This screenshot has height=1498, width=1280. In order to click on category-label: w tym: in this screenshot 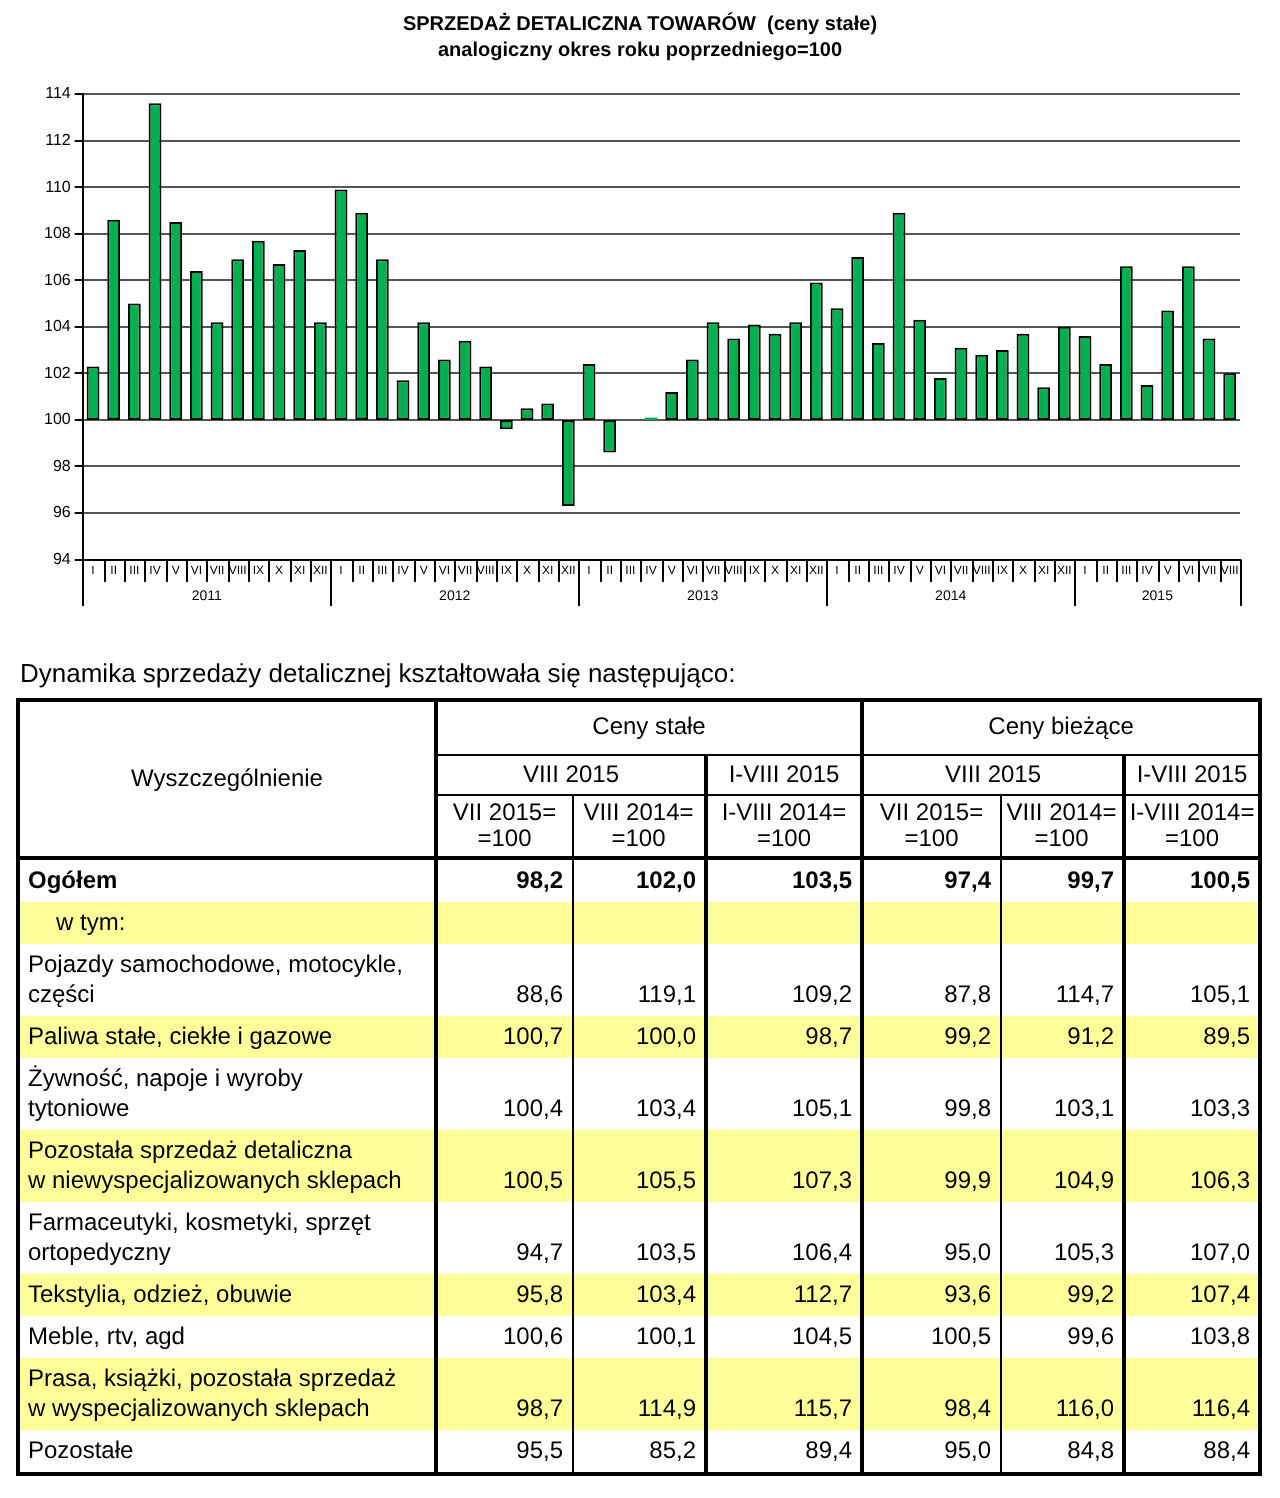, I will do `click(91, 922)`.